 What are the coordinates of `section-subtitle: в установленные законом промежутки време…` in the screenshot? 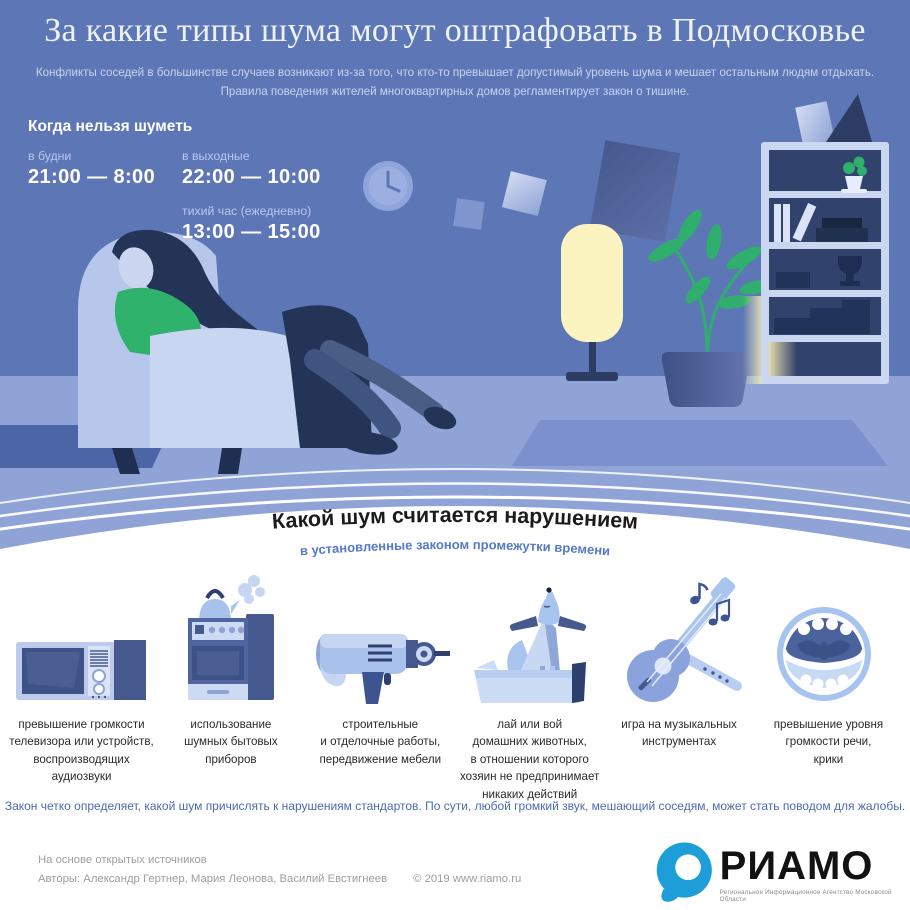 It's located at (454, 547).